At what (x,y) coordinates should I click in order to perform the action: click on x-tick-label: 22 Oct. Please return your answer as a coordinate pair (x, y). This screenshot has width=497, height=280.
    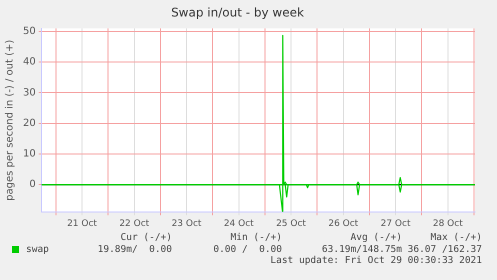
    Looking at the image, I should click on (134, 223).